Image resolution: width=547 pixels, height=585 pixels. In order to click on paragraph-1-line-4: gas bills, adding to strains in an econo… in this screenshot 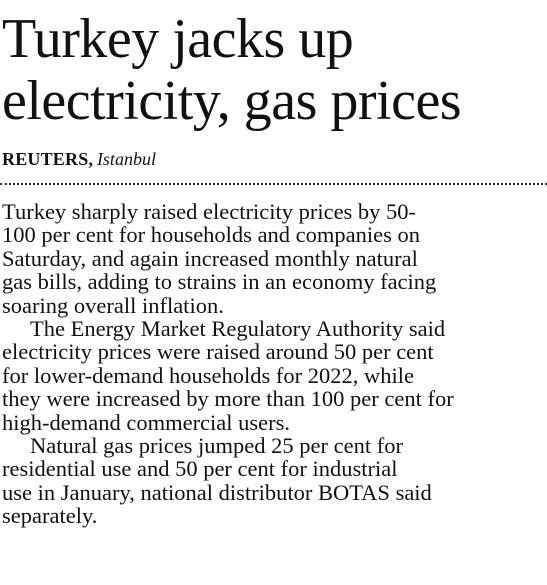, I will do `click(219, 282)`.